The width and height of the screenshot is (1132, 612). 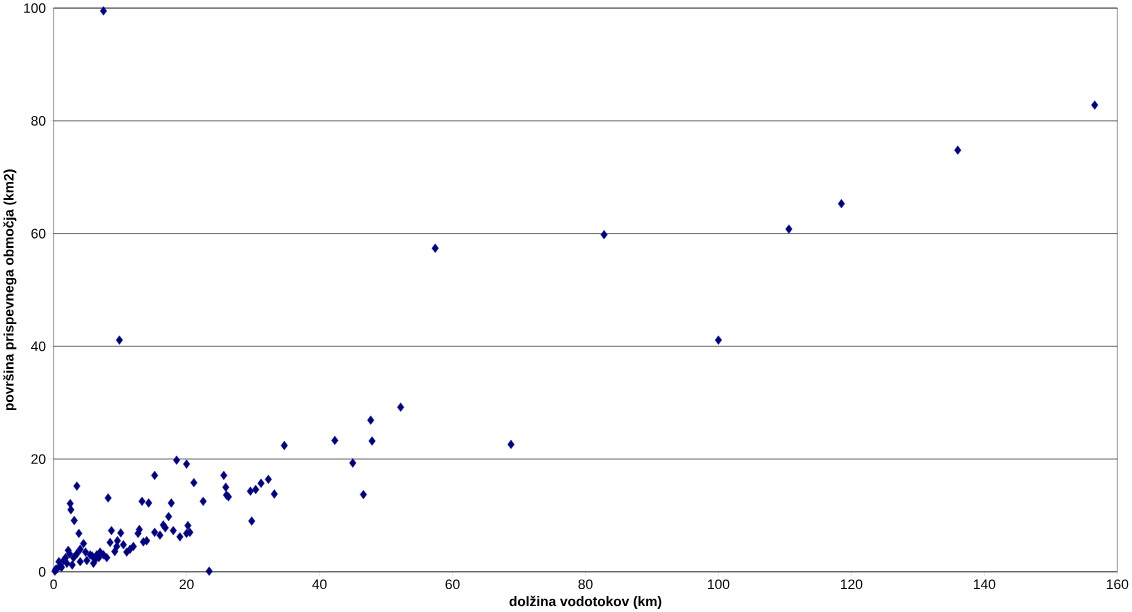 I want to click on x-tick-label: 100, so click(x=719, y=584).